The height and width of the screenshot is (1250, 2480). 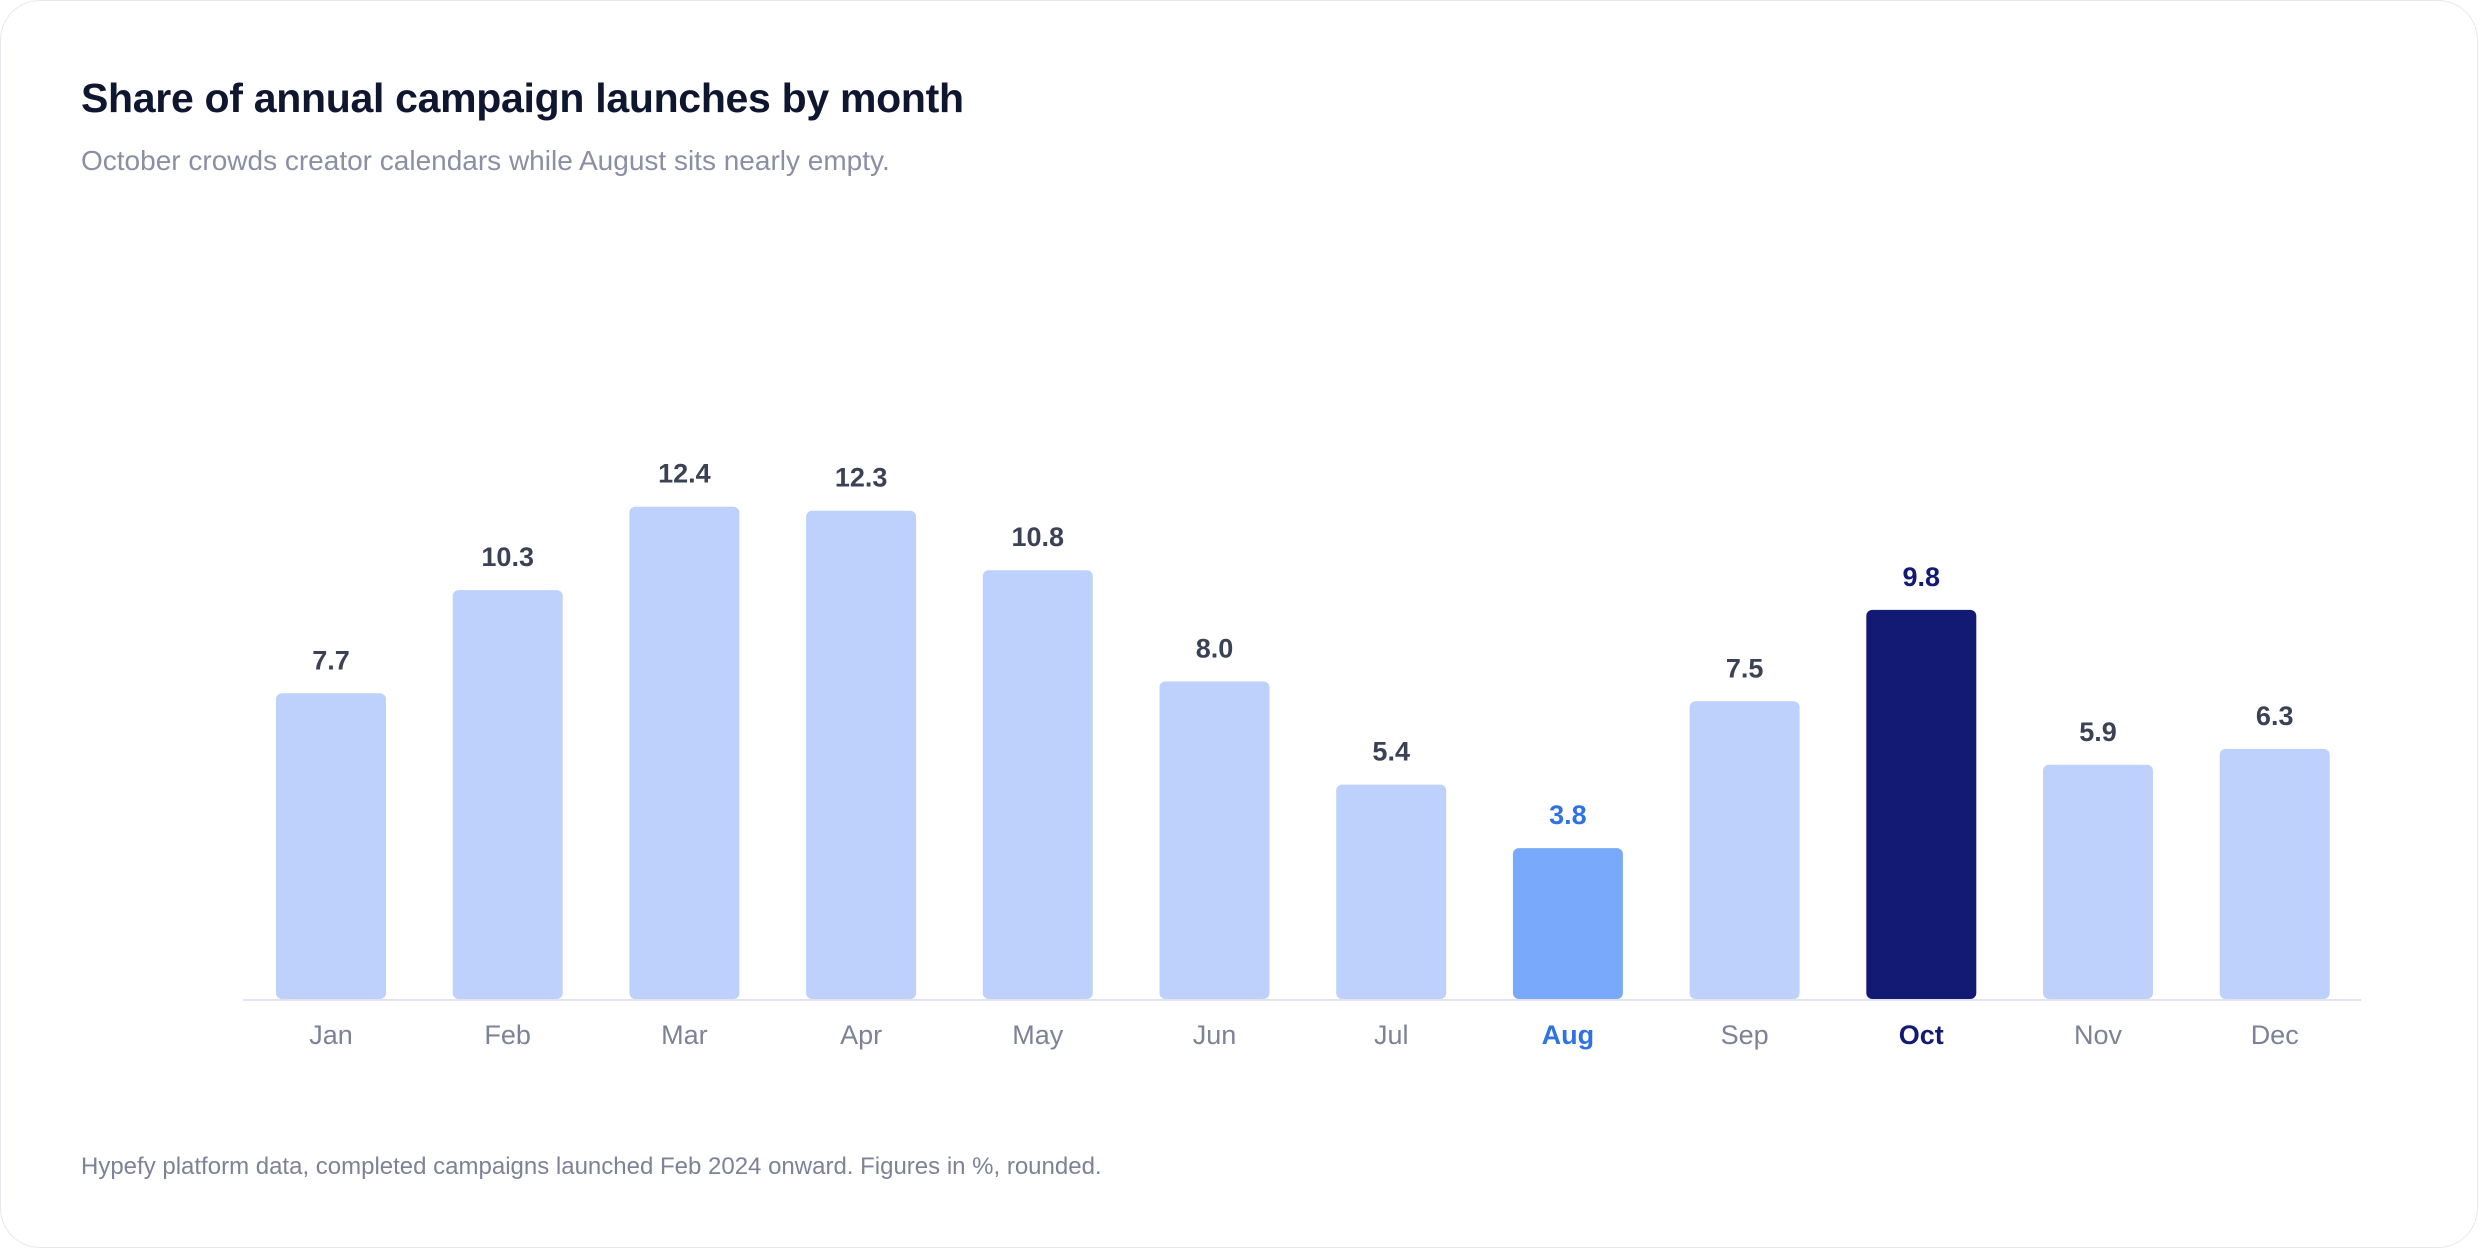 I want to click on tick-label-sep: Sep, so click(x=1745, y=1035).